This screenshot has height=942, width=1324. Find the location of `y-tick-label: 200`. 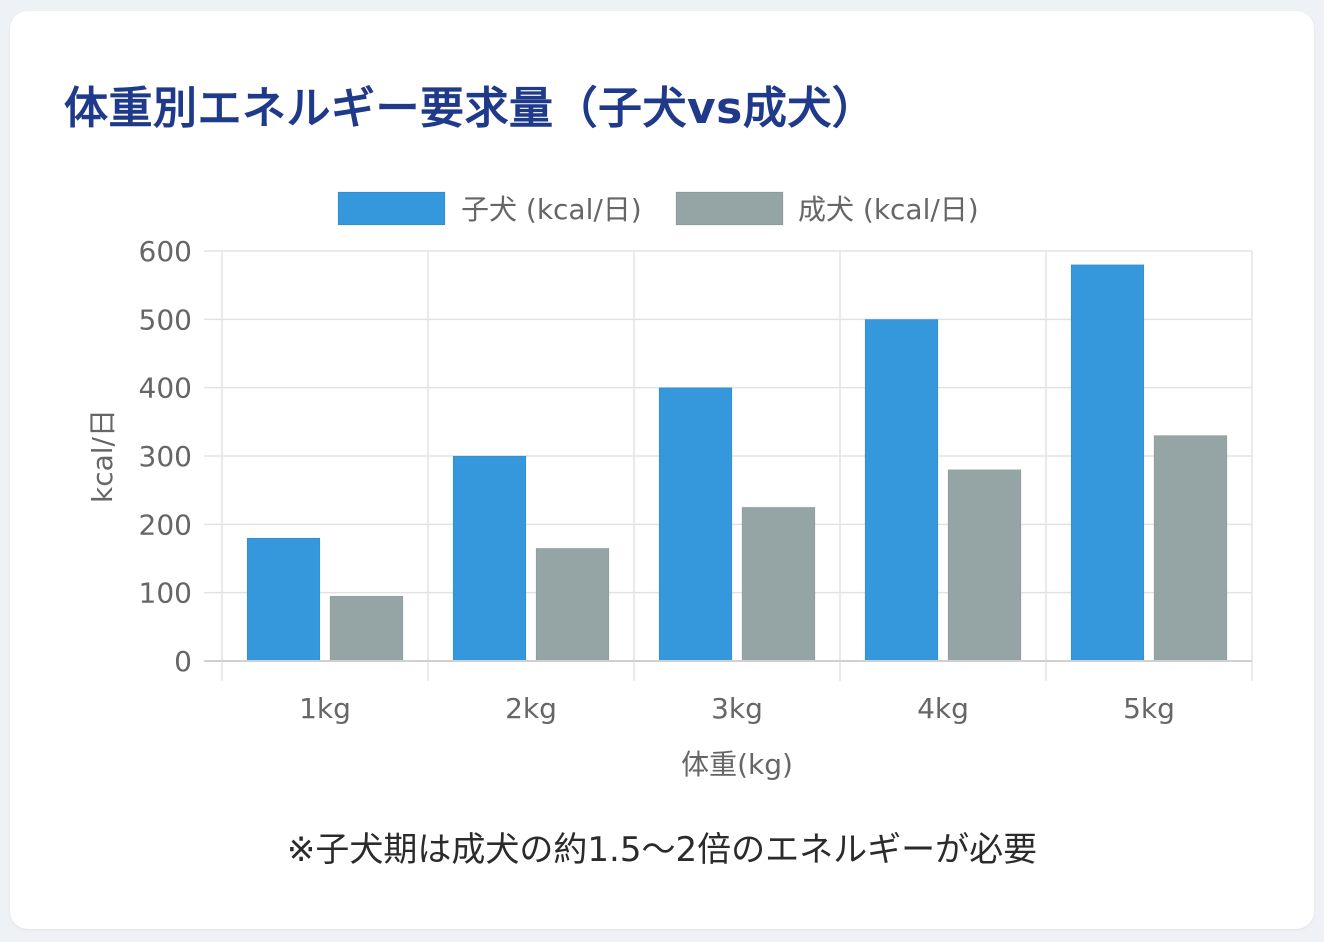

y-tick-label: 200 is located at coordinates (165, 524).